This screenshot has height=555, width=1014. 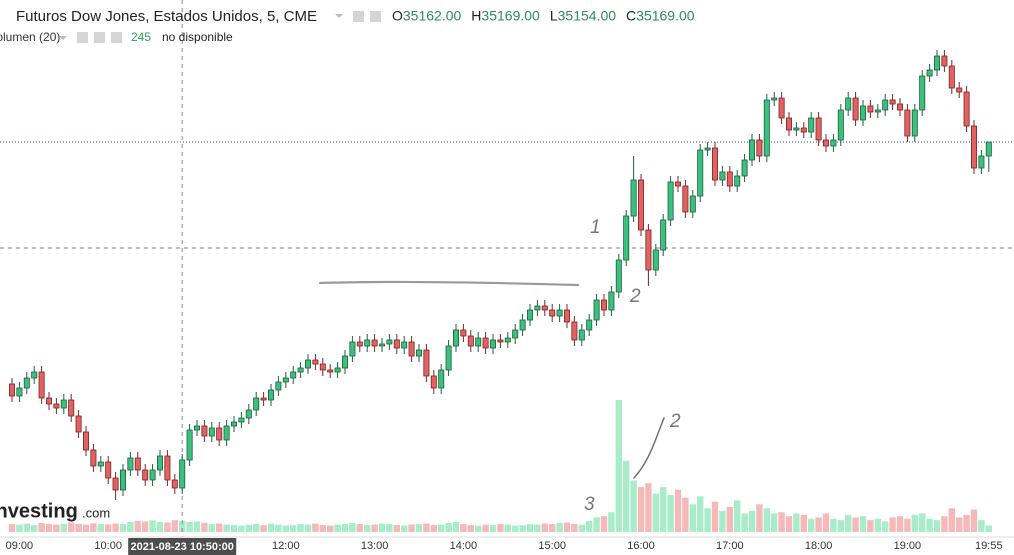 I want to click on icon, so click(x=99, y=37).